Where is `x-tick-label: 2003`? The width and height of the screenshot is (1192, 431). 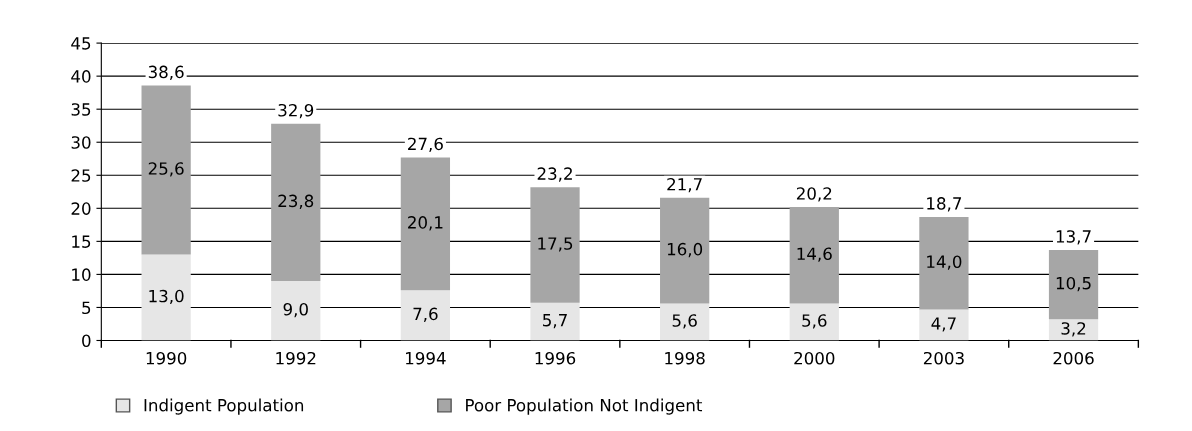 x-tick-label: 2003 is located at coordinates (943, 358).